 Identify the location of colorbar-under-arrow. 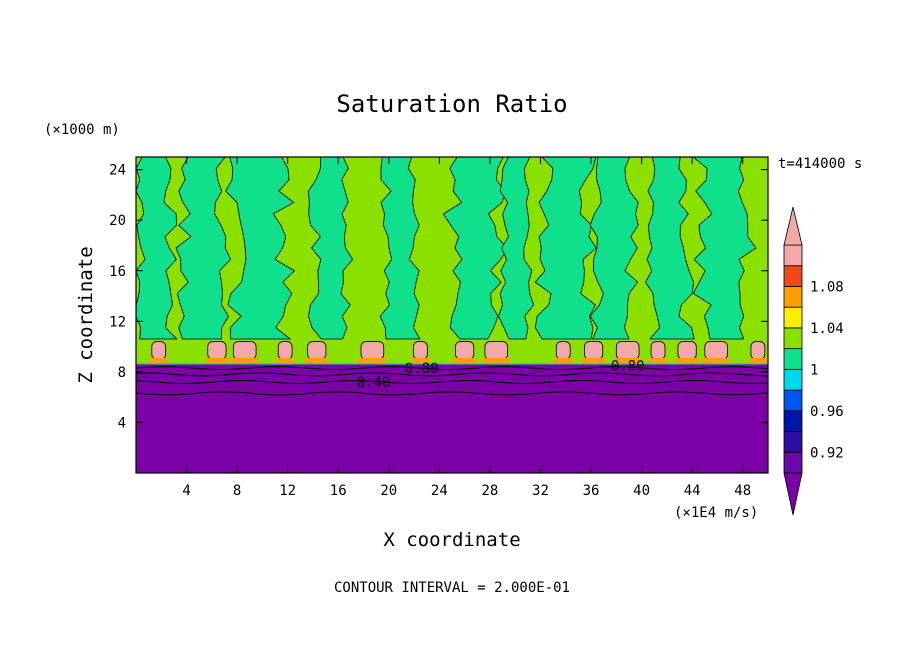
(793, 494).